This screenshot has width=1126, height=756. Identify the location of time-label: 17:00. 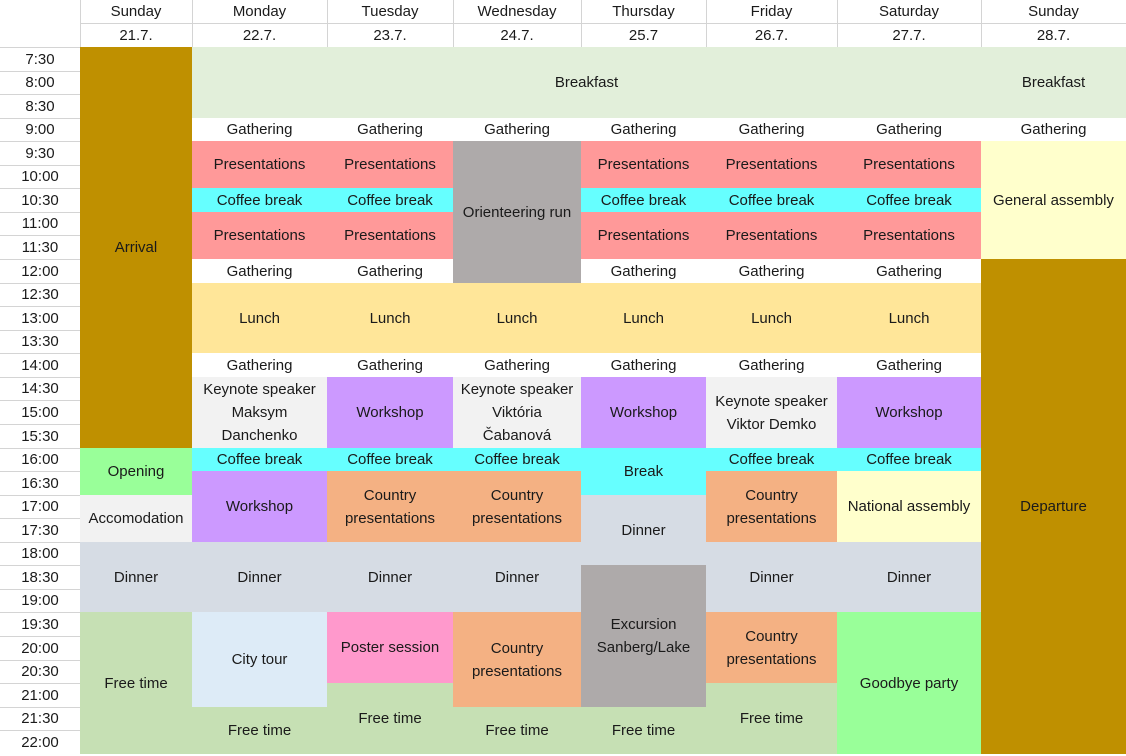
(40, 506).